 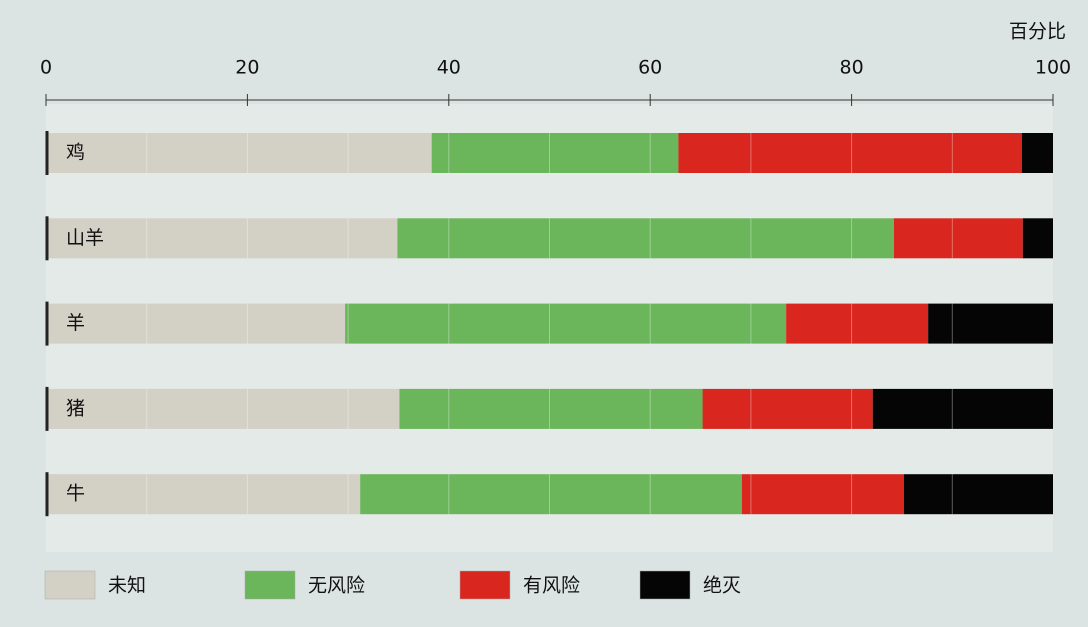 What do you see at coordinates (85, 238) in the screenshot?
I see `category-label: 山羊` at bounding box center [85, 238].